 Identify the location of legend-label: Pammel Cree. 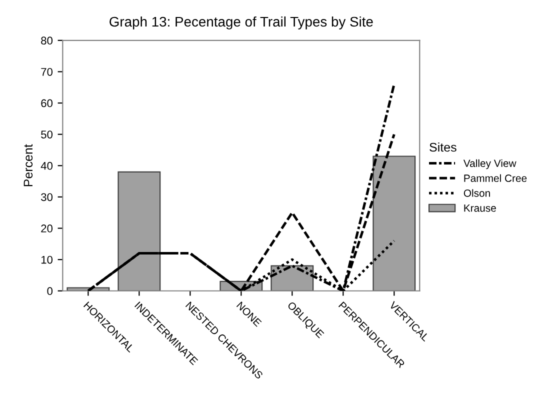
(495, 178).